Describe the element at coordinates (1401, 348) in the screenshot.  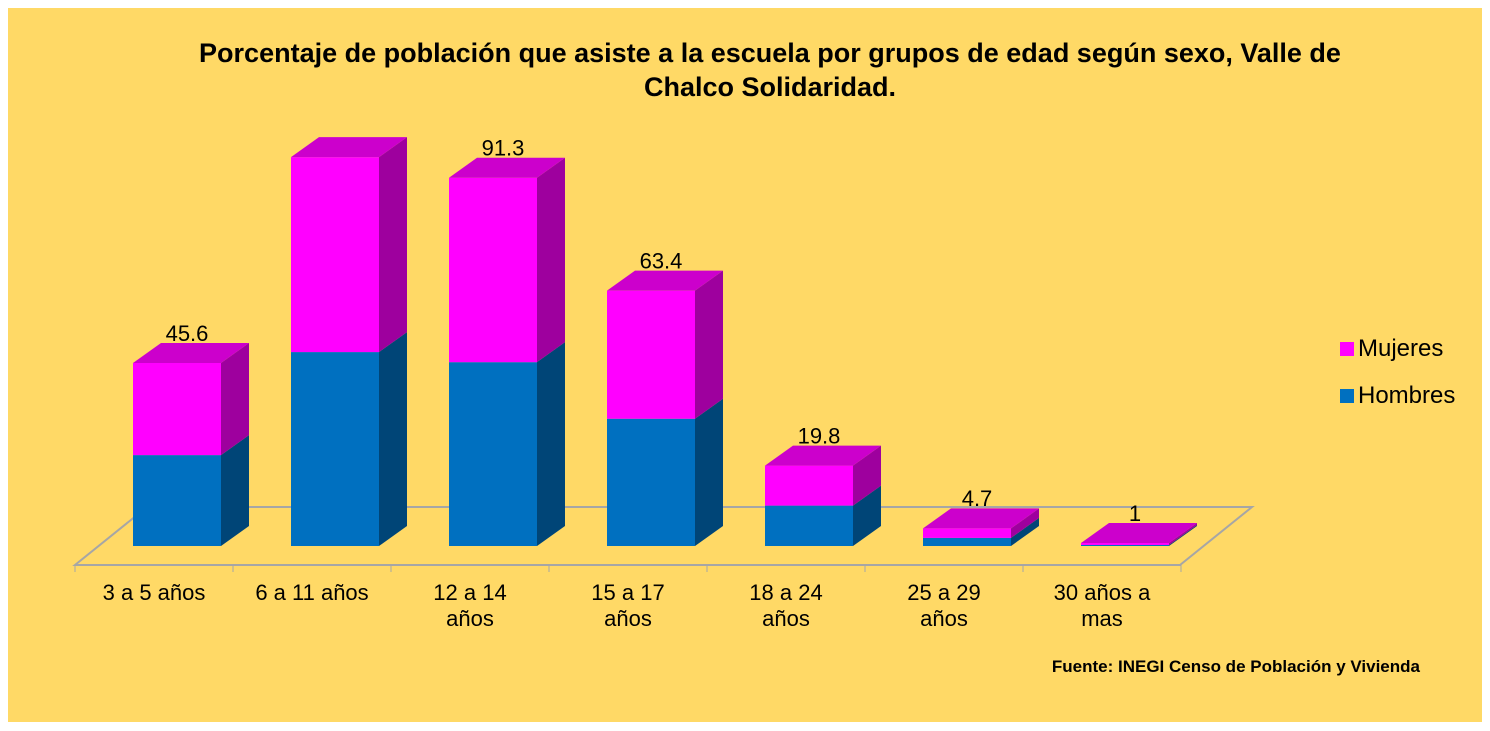
I see `legend-label: Mujeres` at that location.